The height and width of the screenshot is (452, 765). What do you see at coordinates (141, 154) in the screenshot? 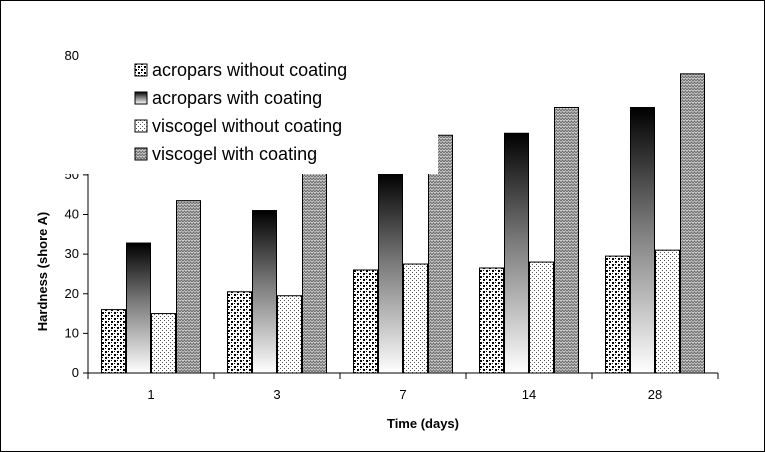
I see `legend-swatch-viscogel-with-coating` at bounding box center [141, 154].